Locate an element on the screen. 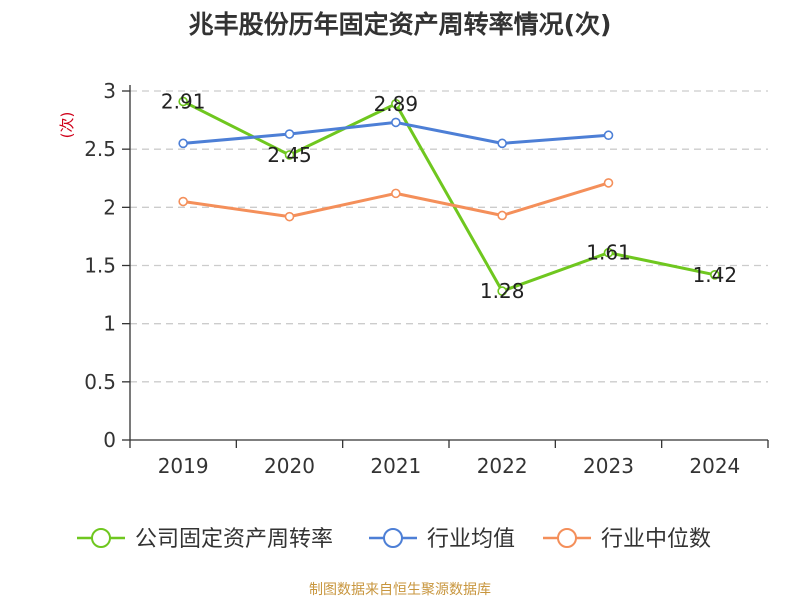 The height and width of the screenshot is (604, 800). data-label: 2.89 is located at coordinates (396, 104).